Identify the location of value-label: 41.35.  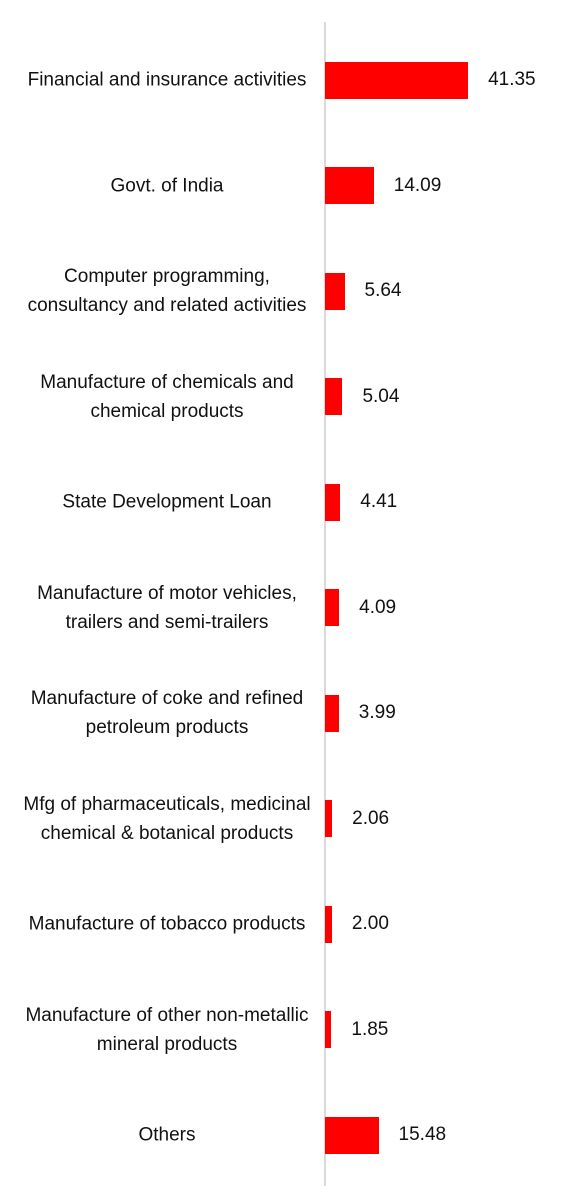
(512, 79).